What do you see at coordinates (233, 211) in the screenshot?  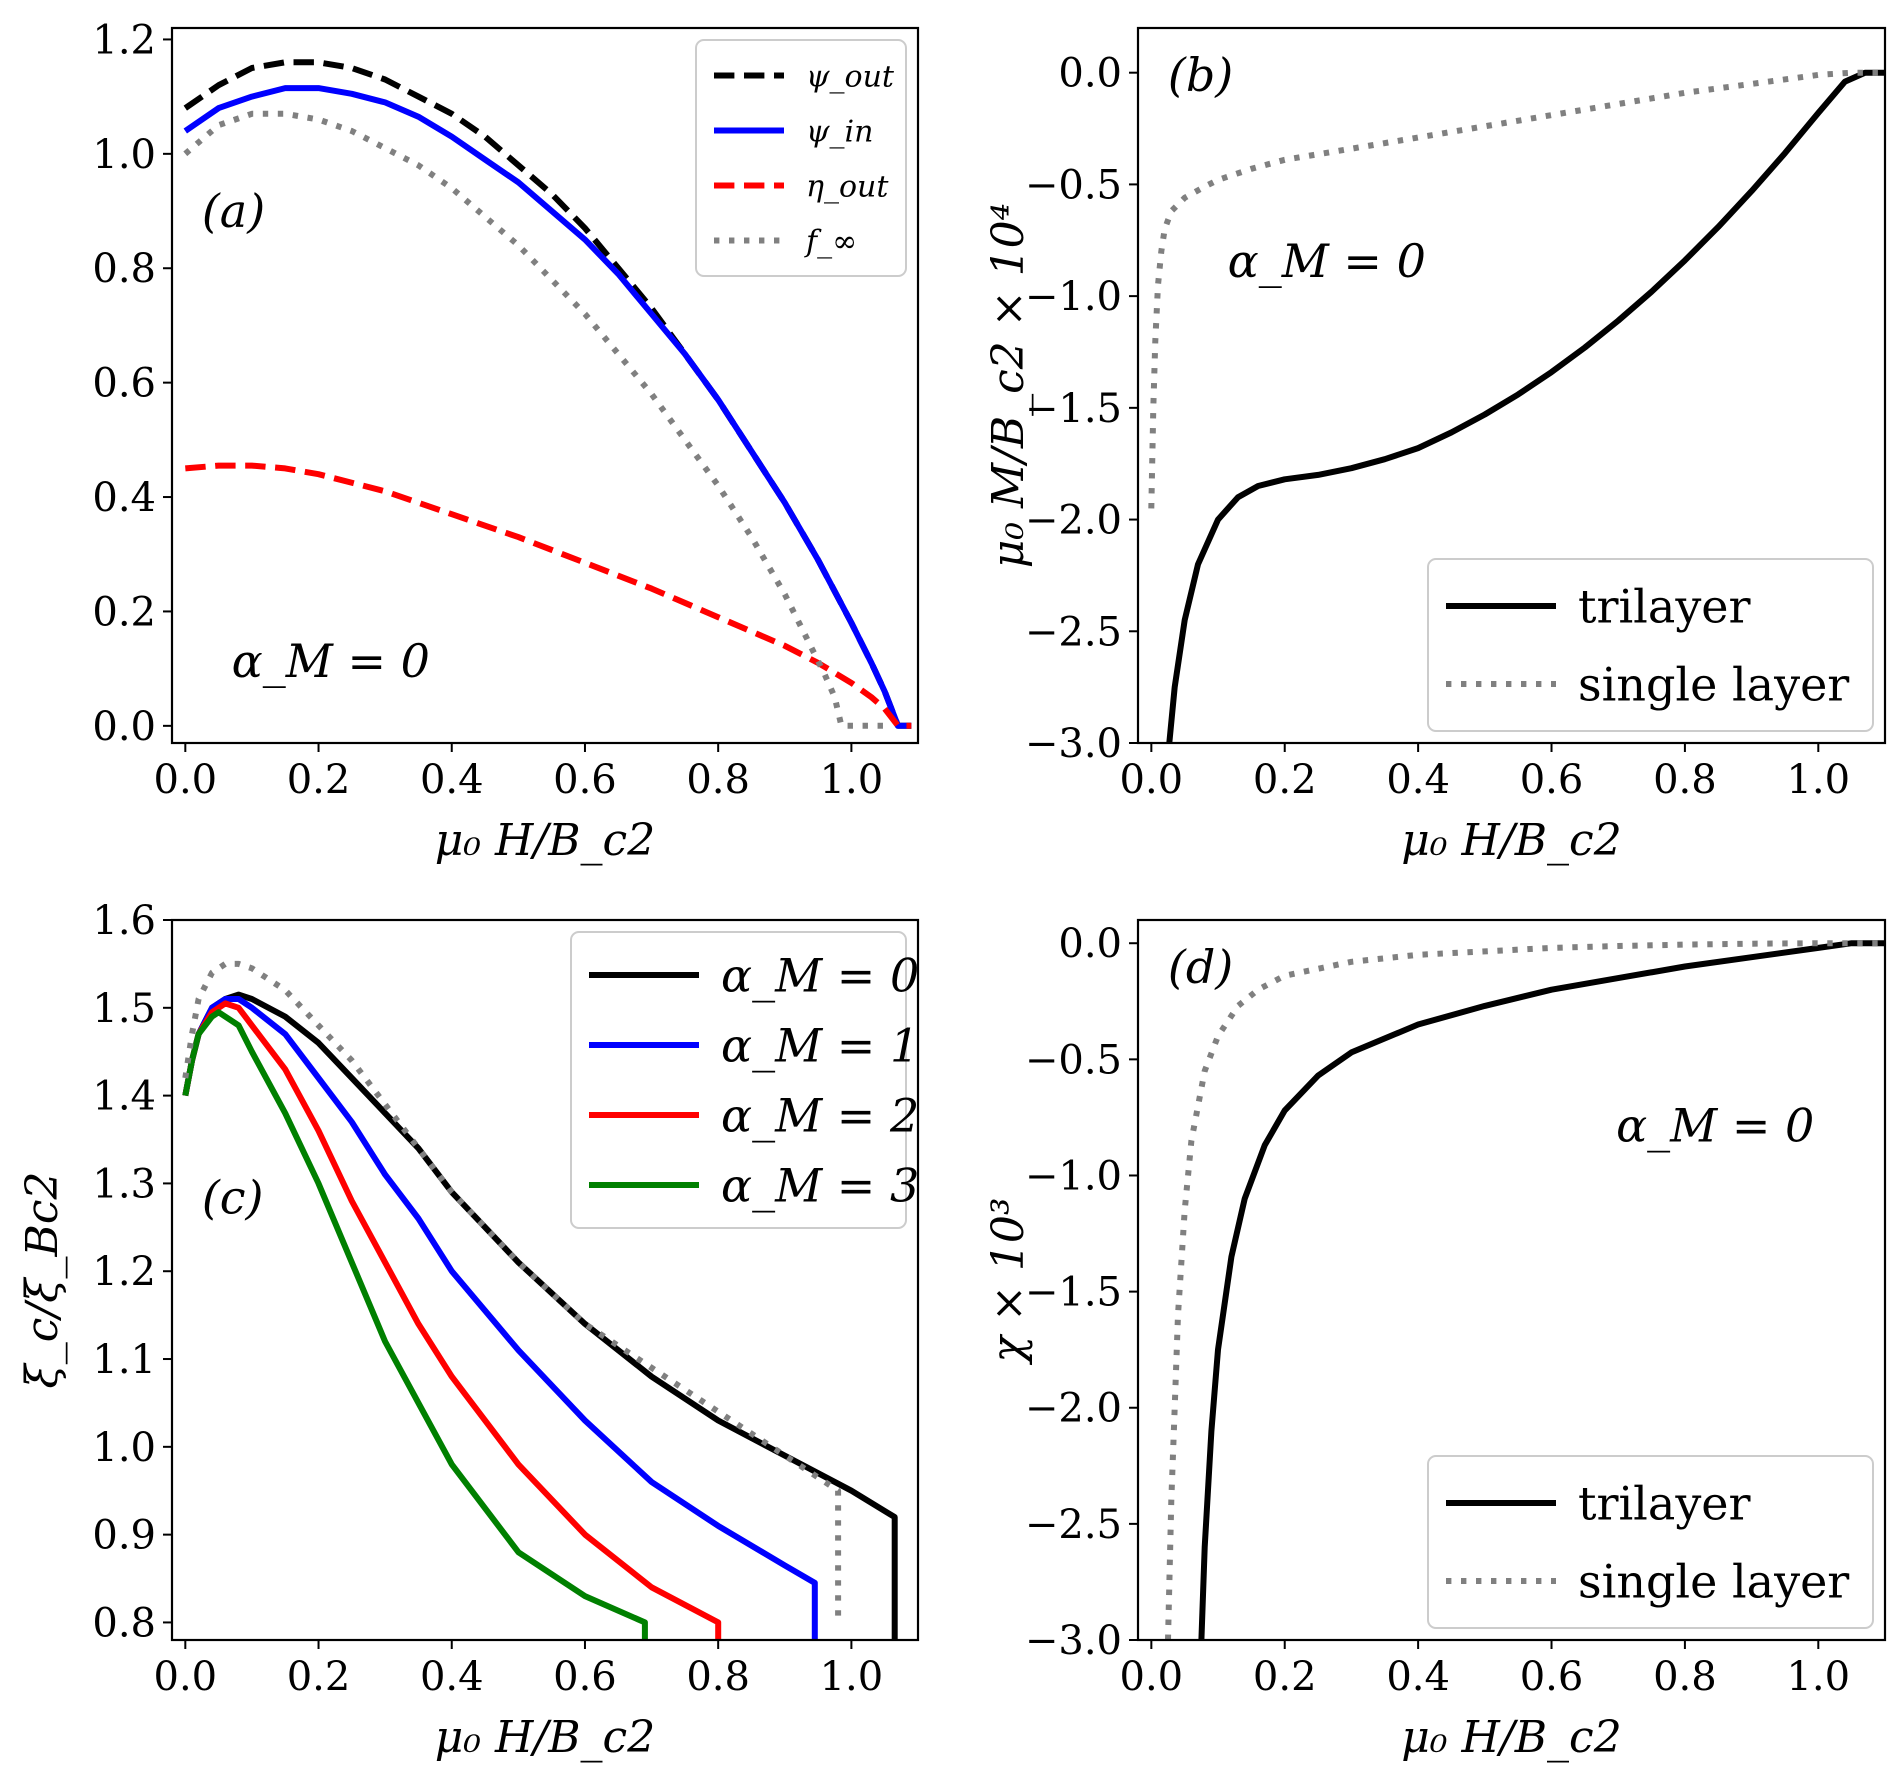 I see `panel-label: (a)` at bounding box center [233, 211].